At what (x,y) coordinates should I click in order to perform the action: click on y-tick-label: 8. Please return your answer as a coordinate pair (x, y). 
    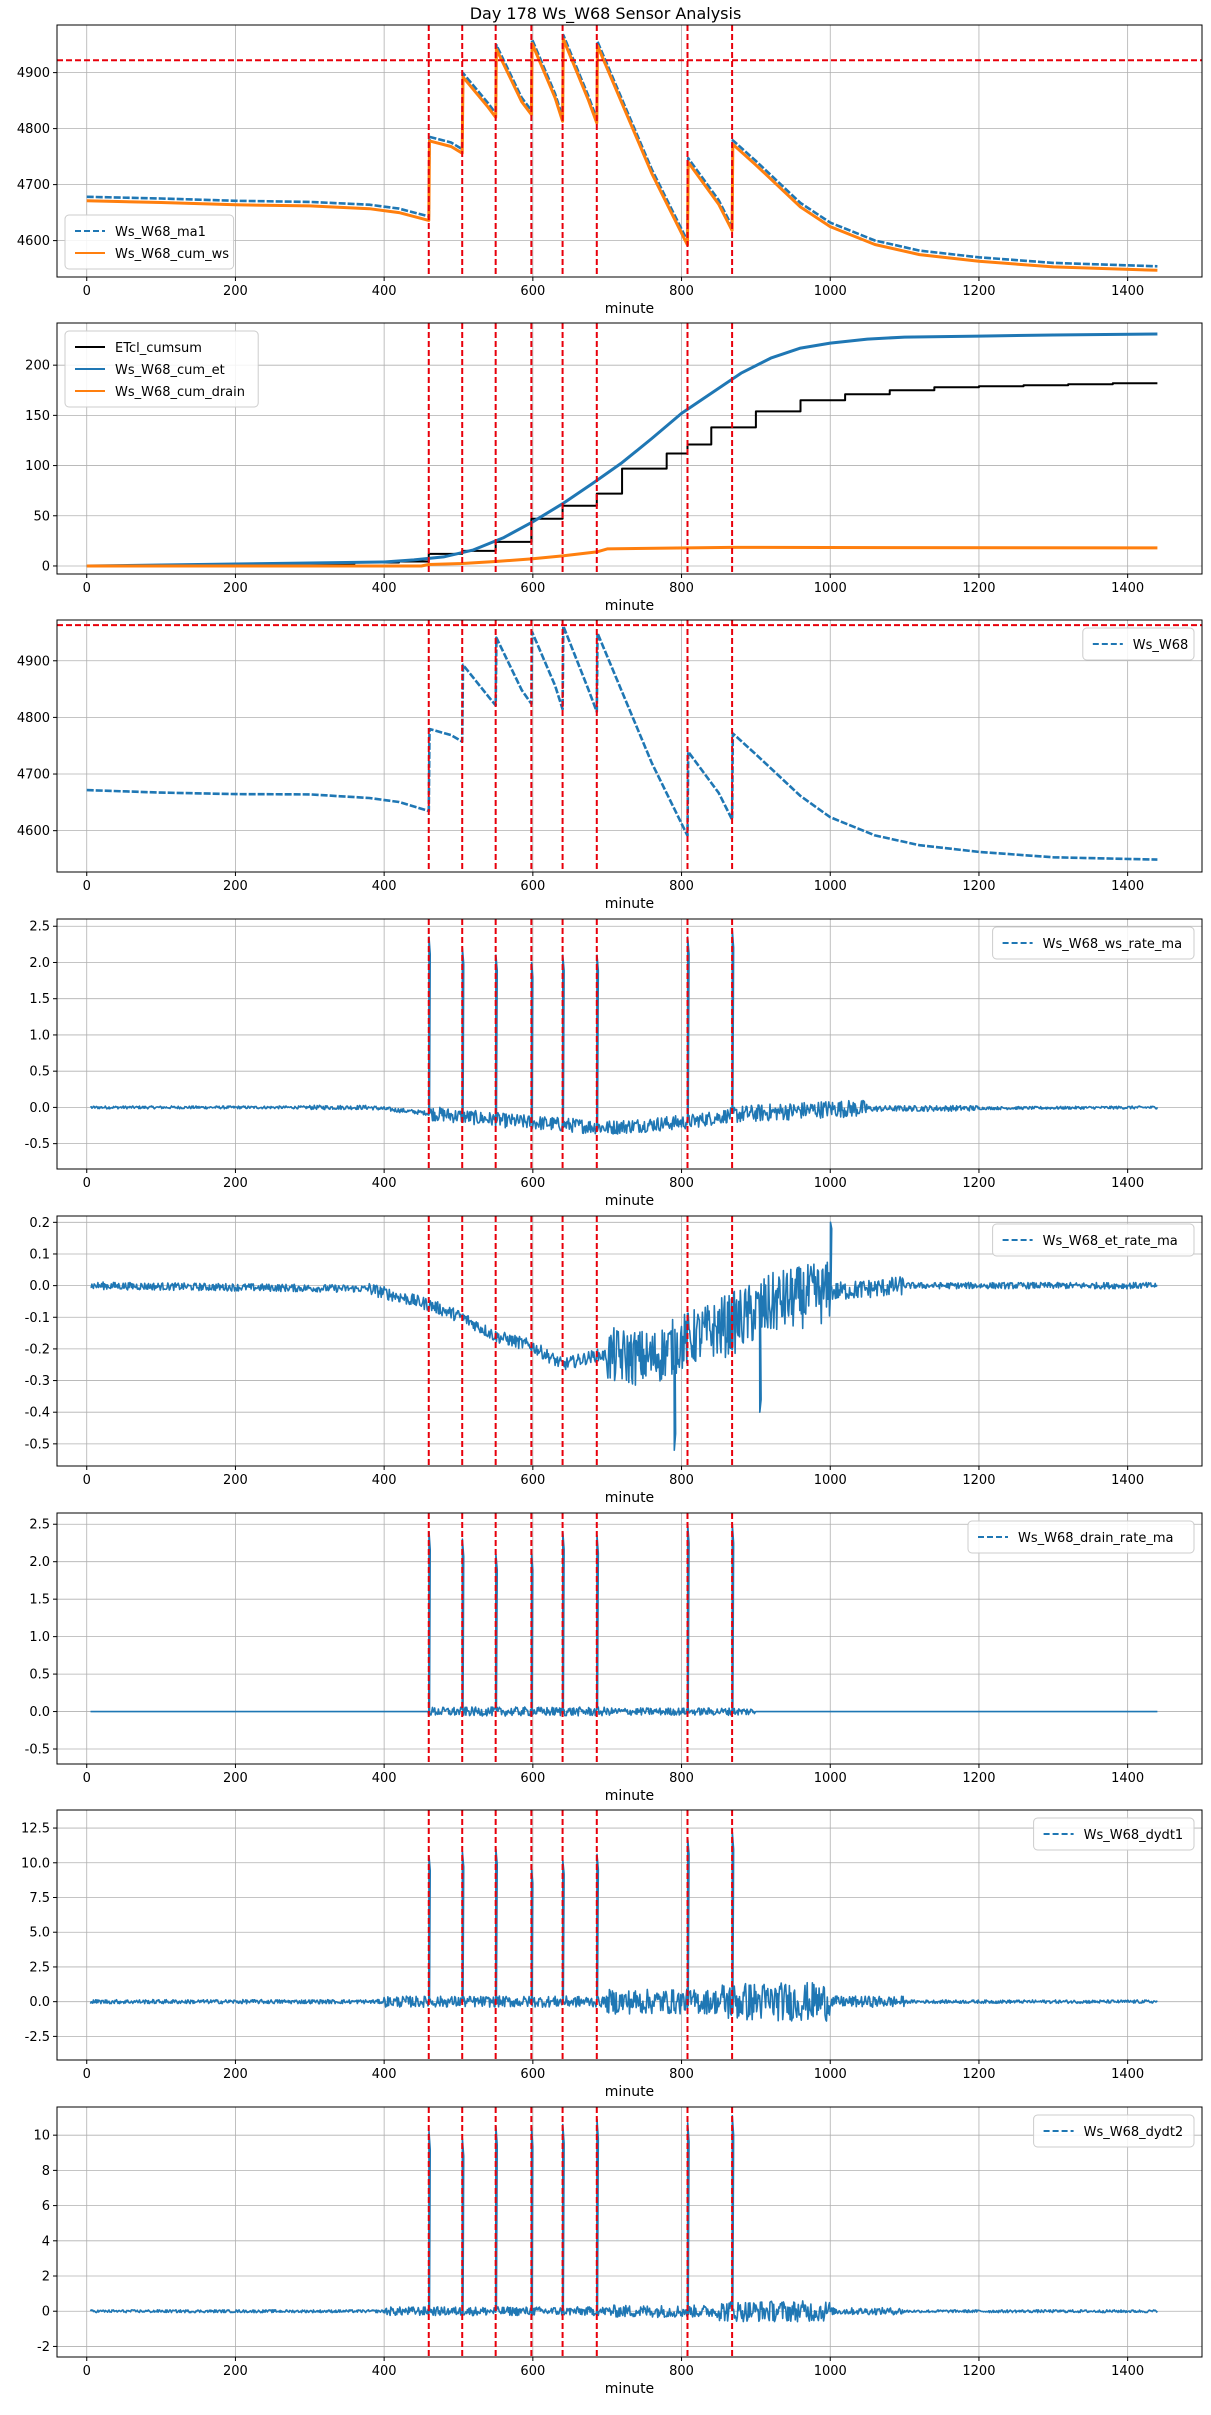
    Looking at the image, I should click on (46, 2171).